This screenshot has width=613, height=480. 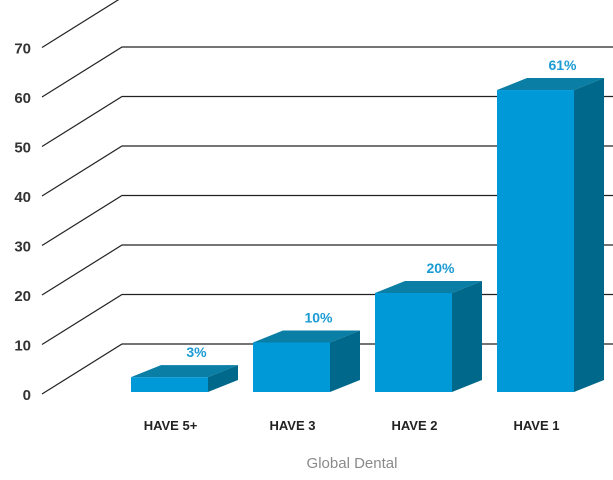 What do you see at coordinates (440, 268) in the screenshot?
I see `data-label: 20%` at bounding box center [440, 268].